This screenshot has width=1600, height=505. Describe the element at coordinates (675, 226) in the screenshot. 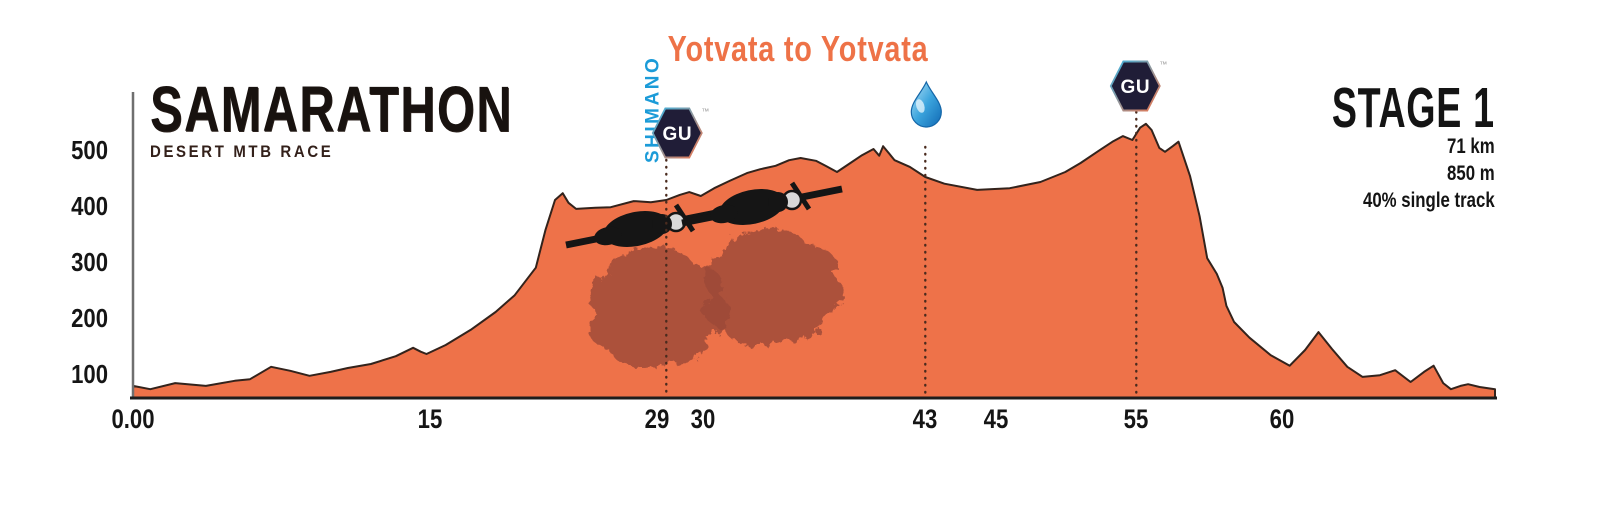

I see `marker-shimano-gu-feed: SHIMANO GU ™` at that location.